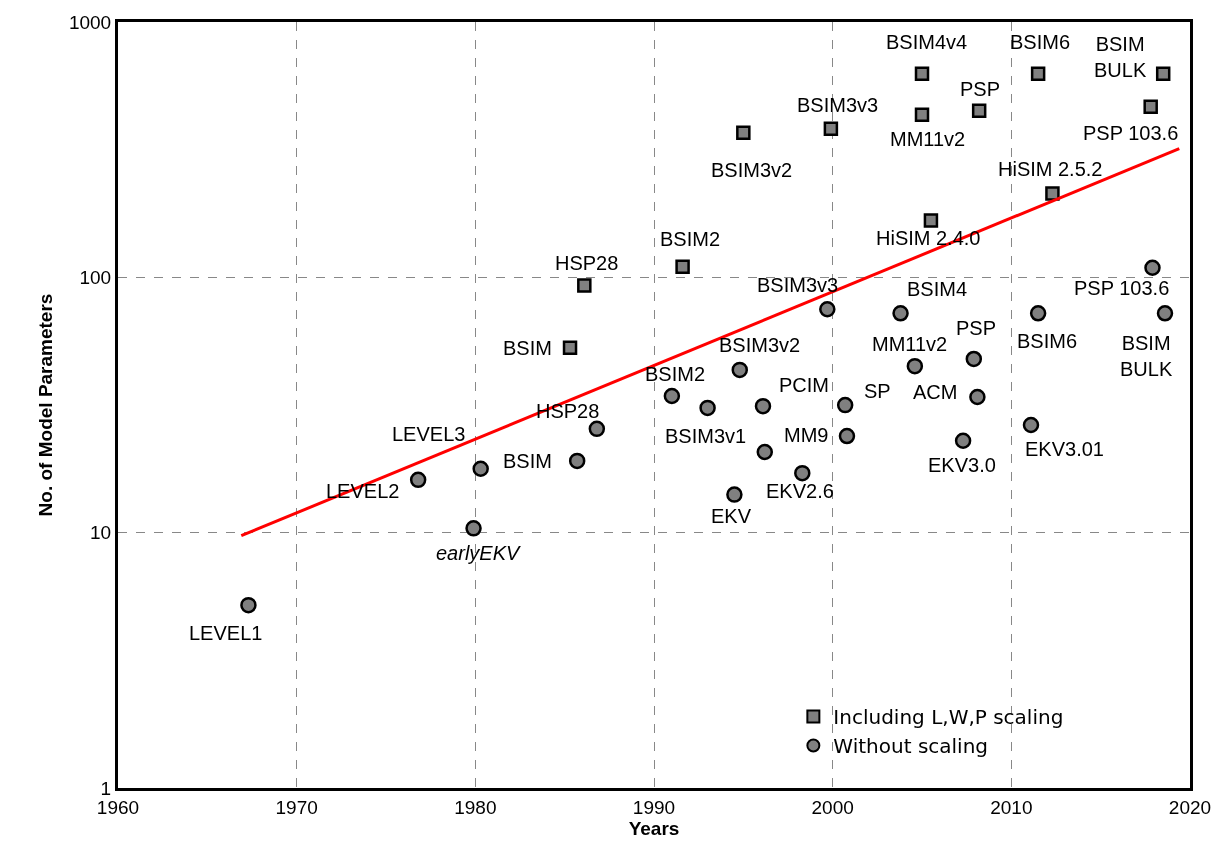  I want to click on x-tick-label: 2020, so click(1190, 807).